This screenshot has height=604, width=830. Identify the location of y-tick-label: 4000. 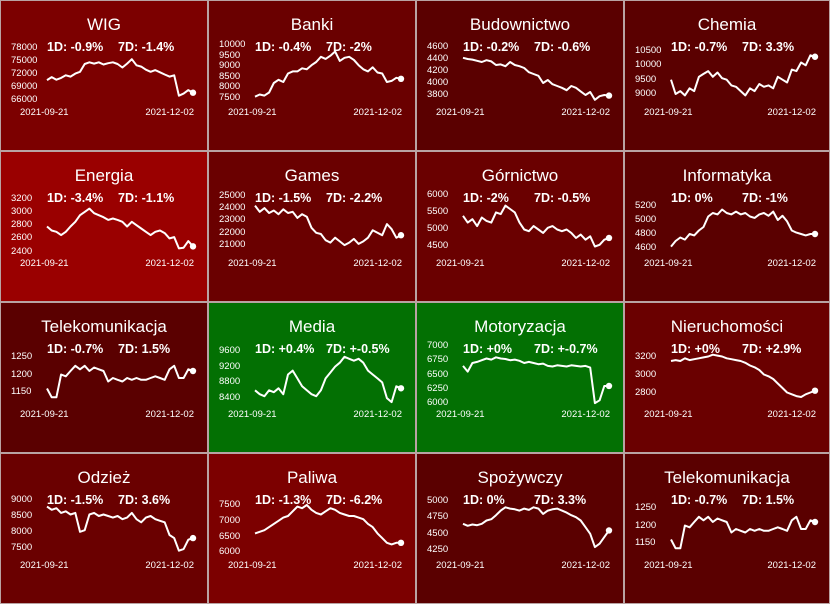
(438, 82).